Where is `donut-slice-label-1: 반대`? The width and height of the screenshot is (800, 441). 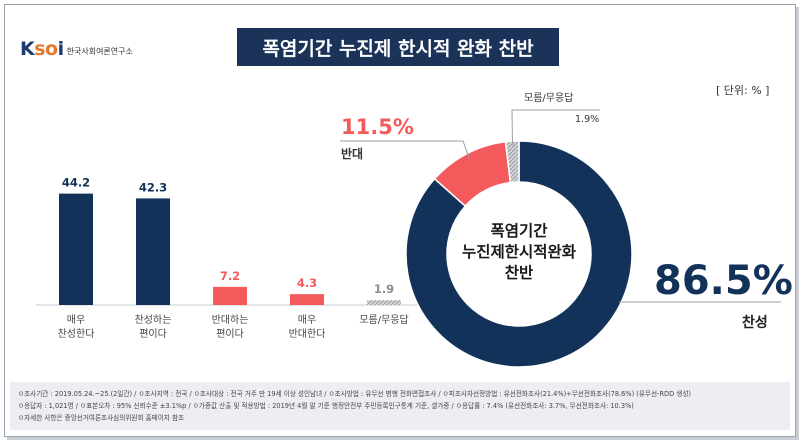 donut-slice-label-1: 반대 is located at coordinates (352, 153).